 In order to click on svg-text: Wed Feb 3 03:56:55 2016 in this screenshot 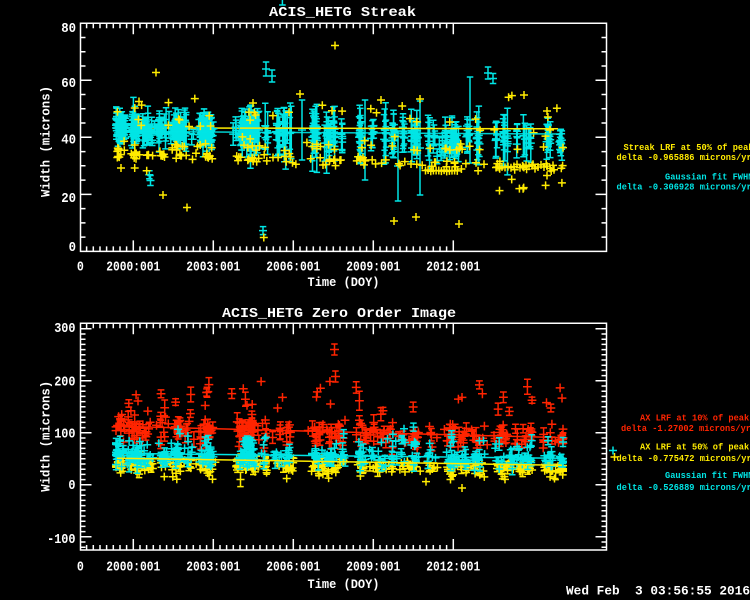, I will do `click(658, 591)`.